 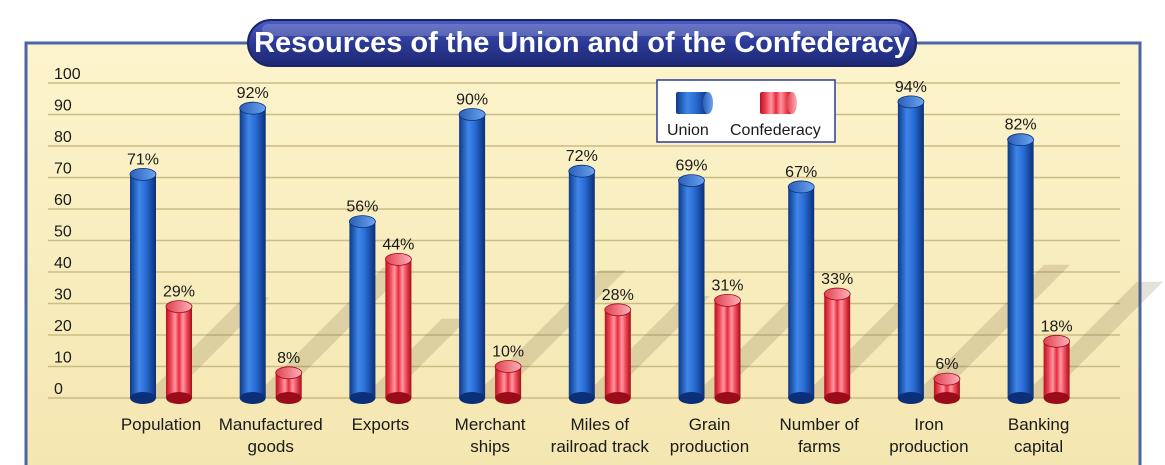 I want to click on union-value-label: 94%, so click(x=911, y=87).